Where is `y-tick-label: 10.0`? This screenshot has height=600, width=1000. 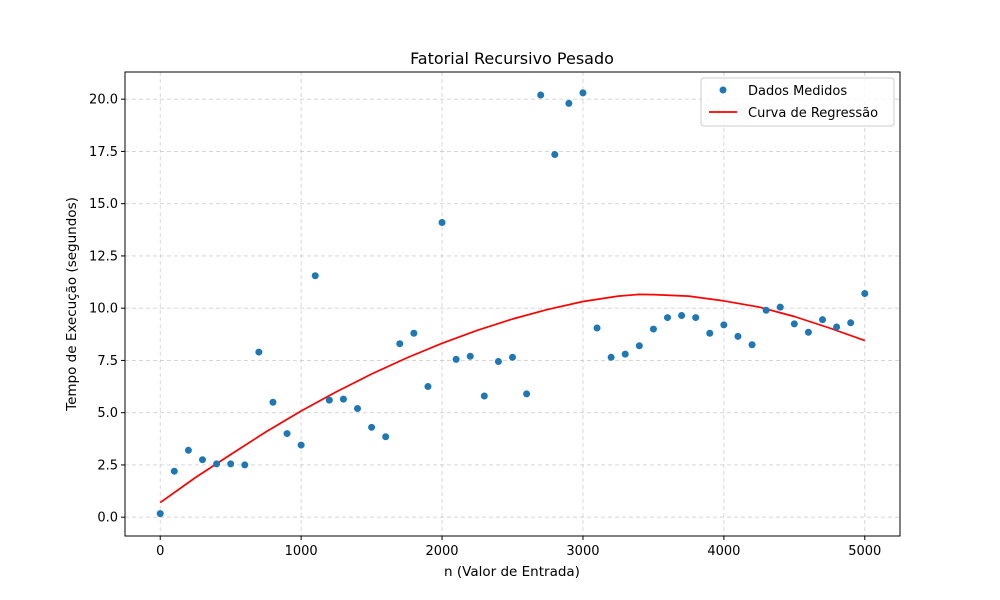 y-tick-label: 10.0 is located at coordinates (103, 309).